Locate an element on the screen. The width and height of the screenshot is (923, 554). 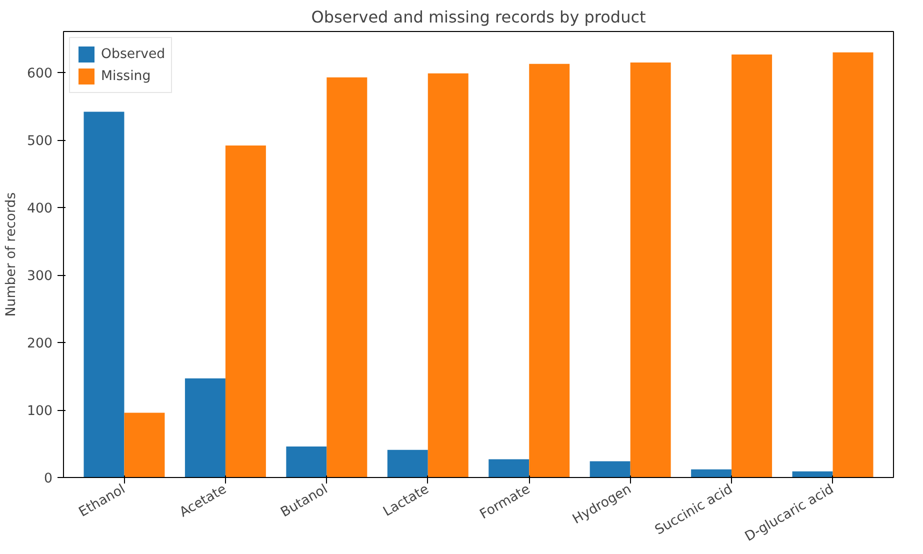
legend-label: Observed is located at coordinates (133, 54).